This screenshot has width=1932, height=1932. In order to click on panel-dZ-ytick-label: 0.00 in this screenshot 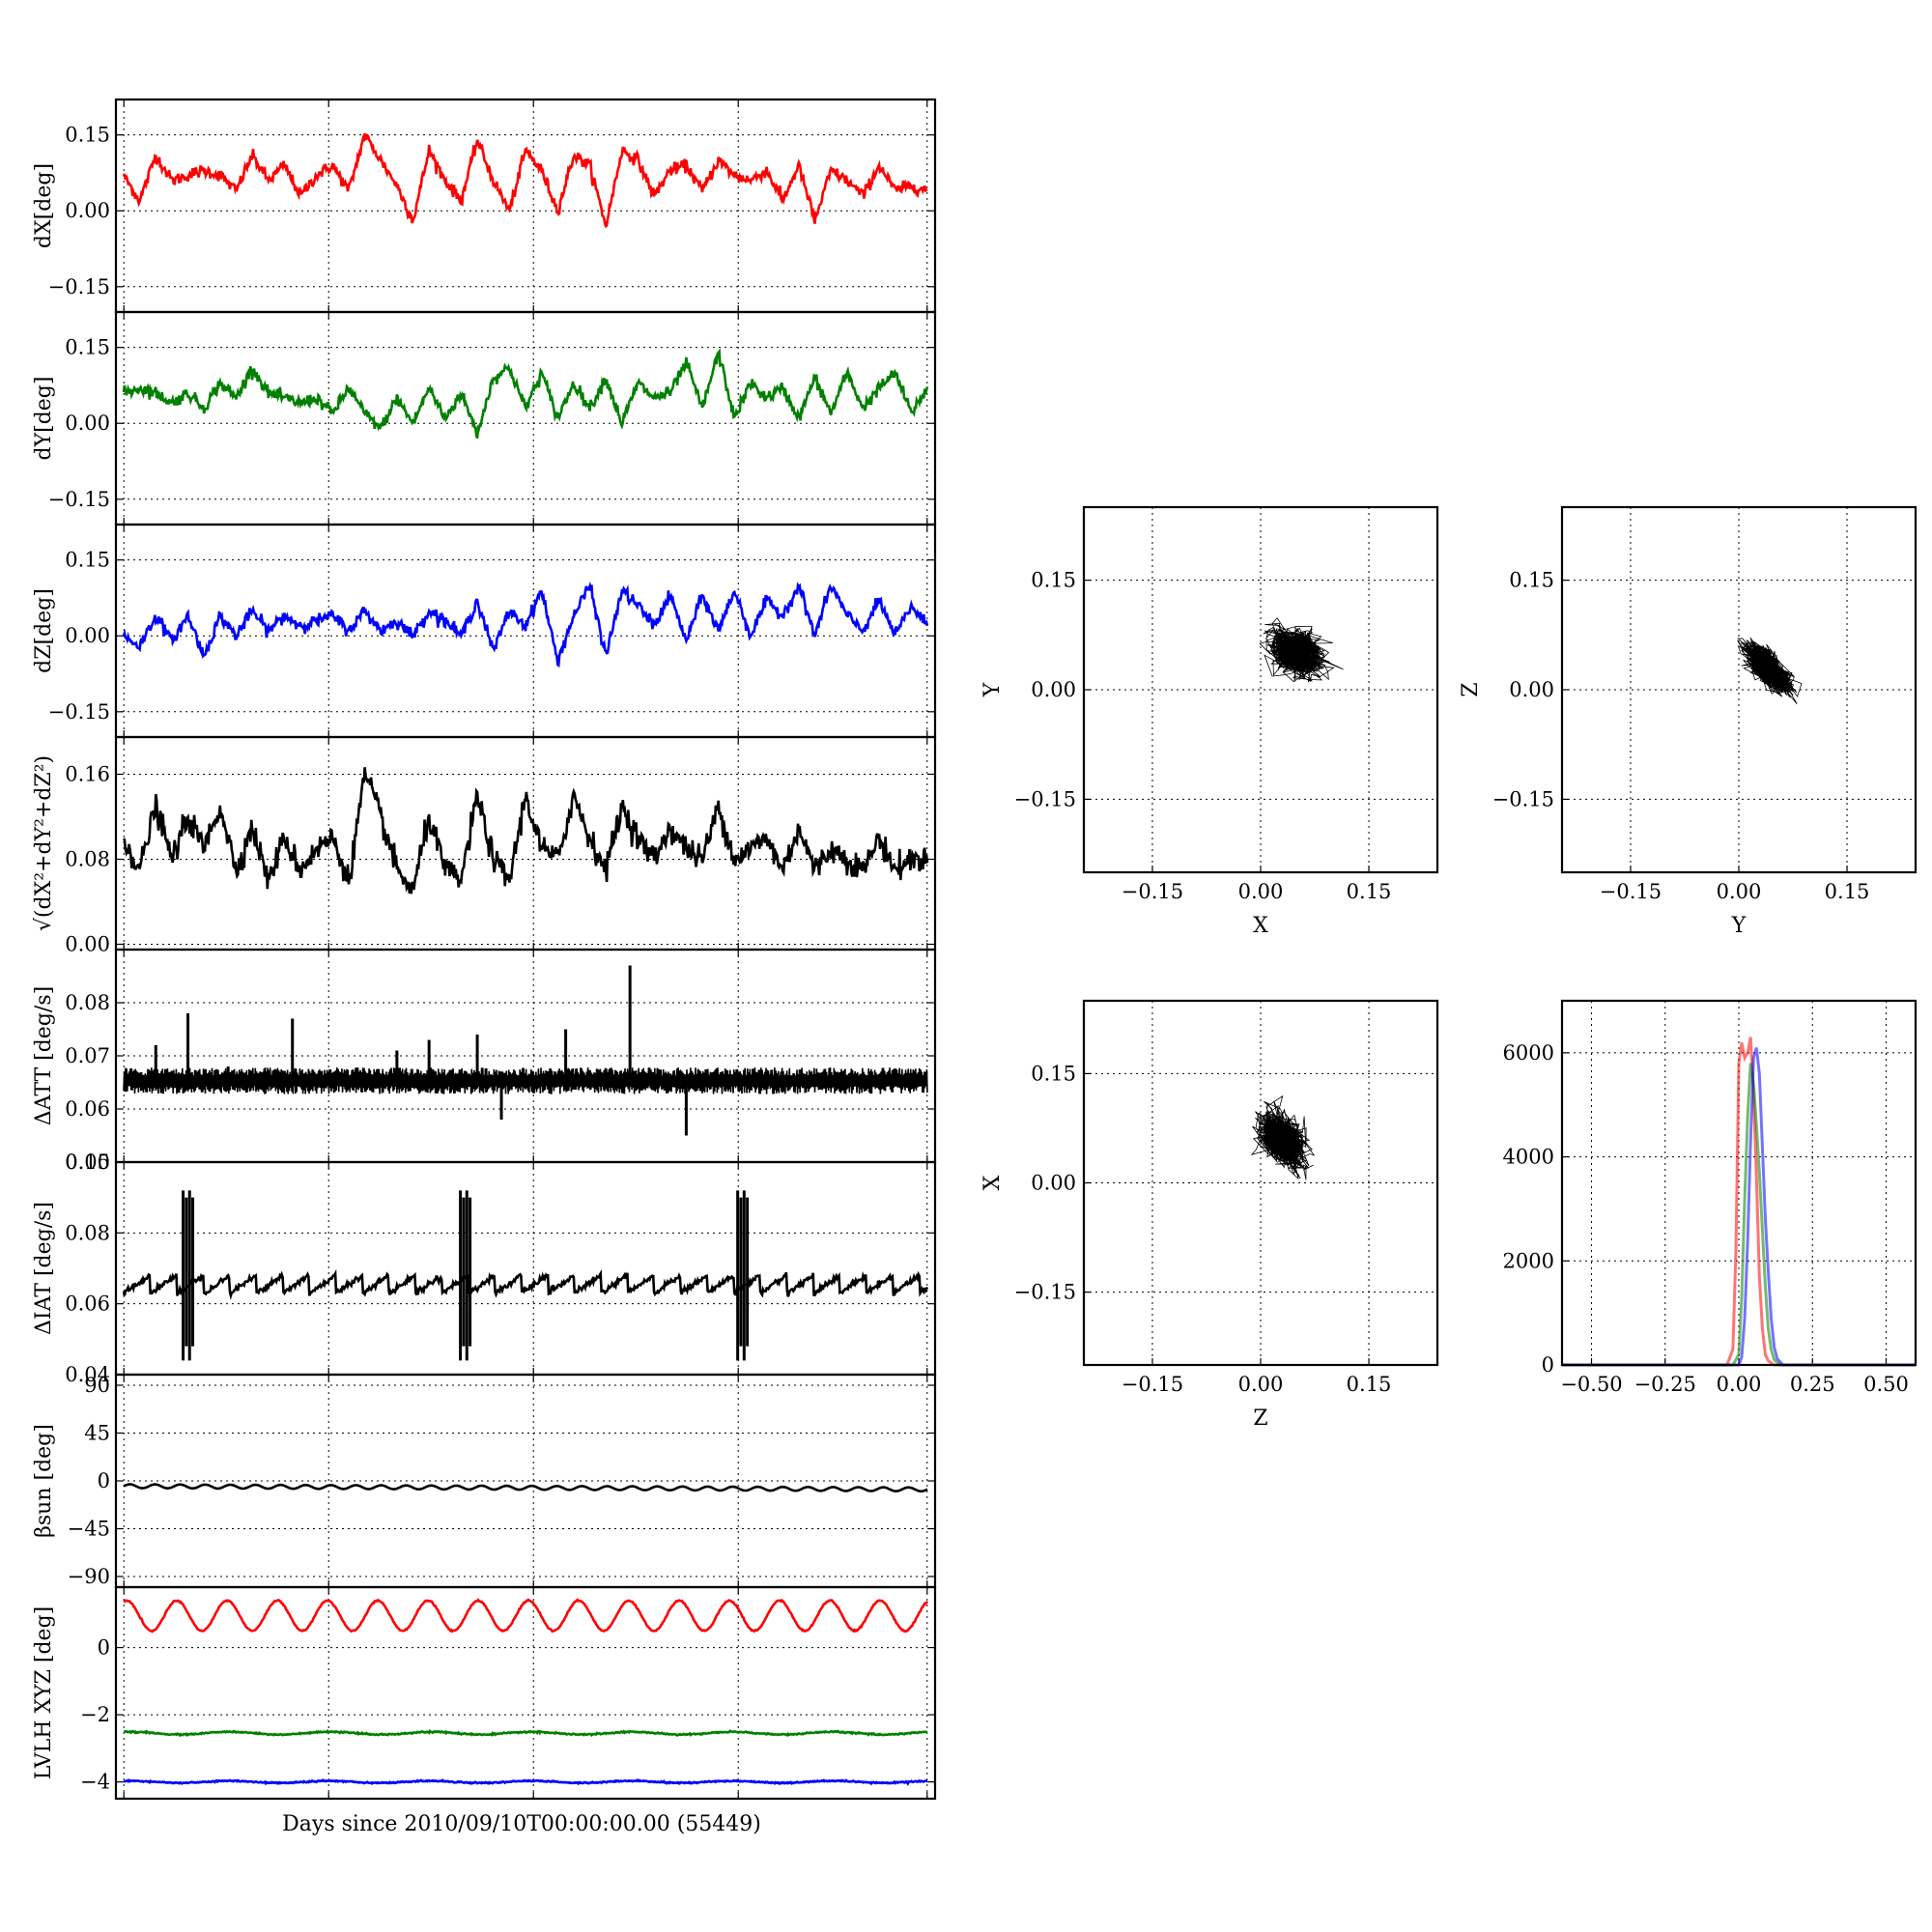, I will do `click(87, 635)`.